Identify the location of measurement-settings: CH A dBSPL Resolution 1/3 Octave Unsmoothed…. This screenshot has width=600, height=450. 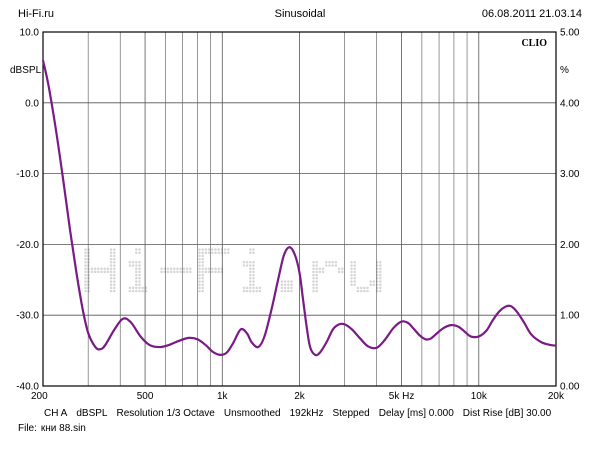
(302, 413).